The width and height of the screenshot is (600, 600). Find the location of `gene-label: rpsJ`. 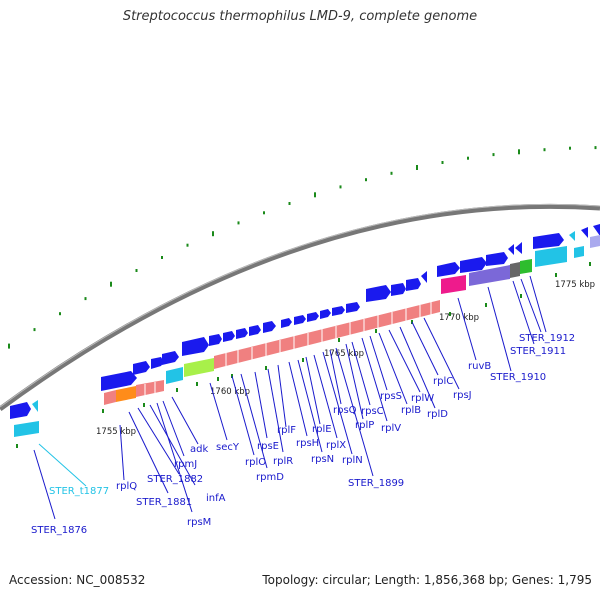

gene-label: rpsJ is located at coordinates (462, 395).